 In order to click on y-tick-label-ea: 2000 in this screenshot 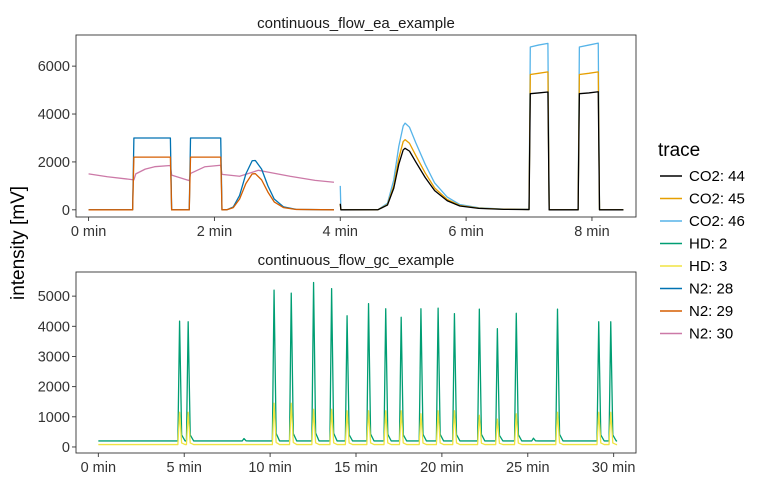, I will do `click(54, 163)`.